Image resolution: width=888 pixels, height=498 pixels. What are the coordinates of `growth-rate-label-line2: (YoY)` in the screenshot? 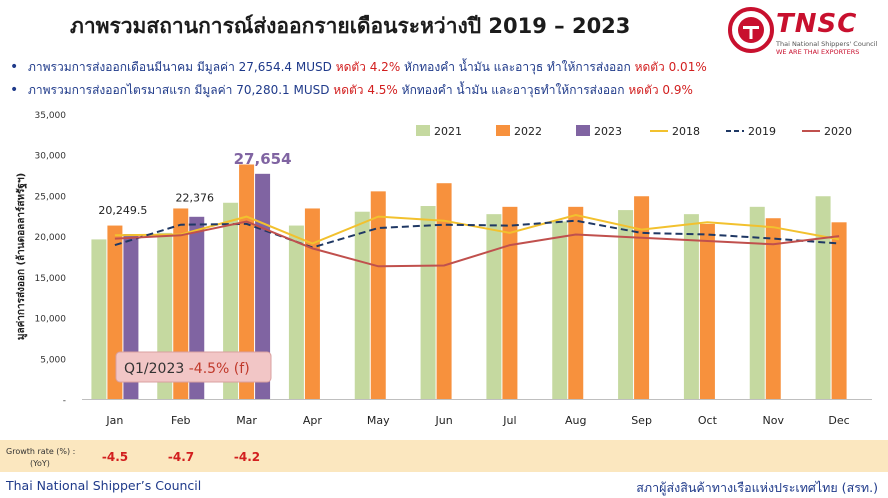 It's located at (40, 463).